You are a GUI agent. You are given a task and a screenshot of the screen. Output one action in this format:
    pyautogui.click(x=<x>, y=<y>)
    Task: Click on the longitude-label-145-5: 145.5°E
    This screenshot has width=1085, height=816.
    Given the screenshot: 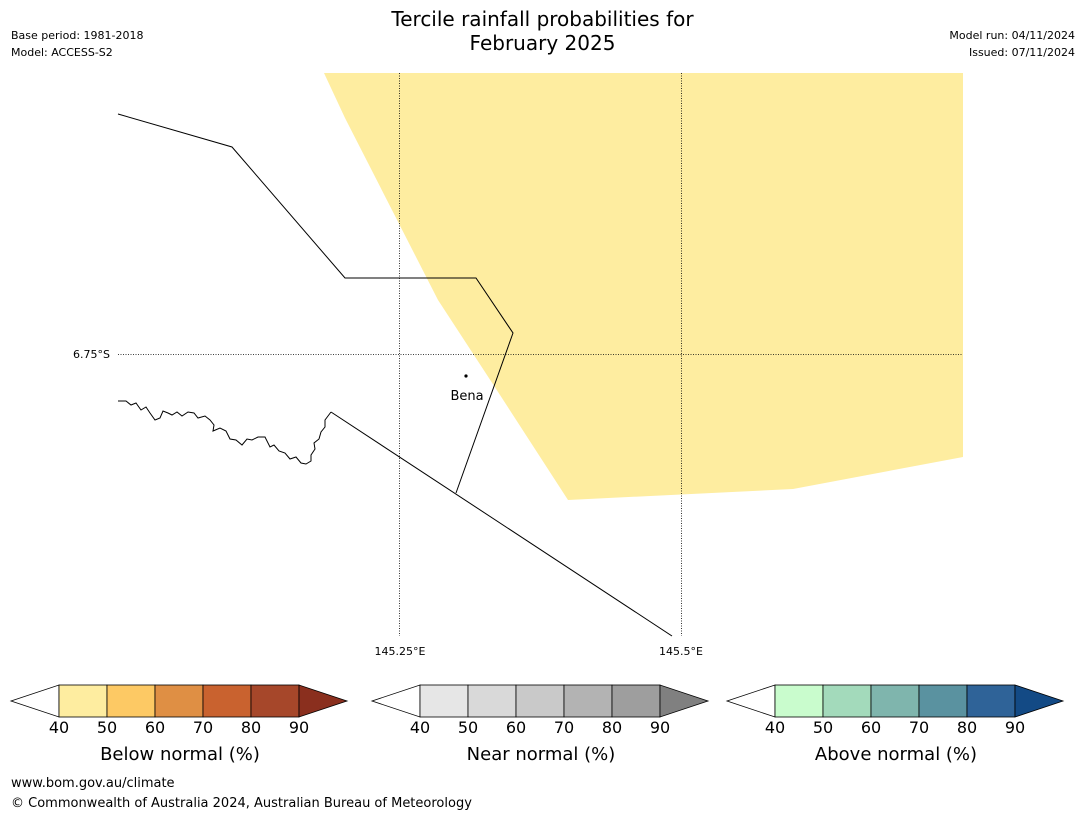 What is the action you would take?
    pyautogui.click(x=681, y=651)
    